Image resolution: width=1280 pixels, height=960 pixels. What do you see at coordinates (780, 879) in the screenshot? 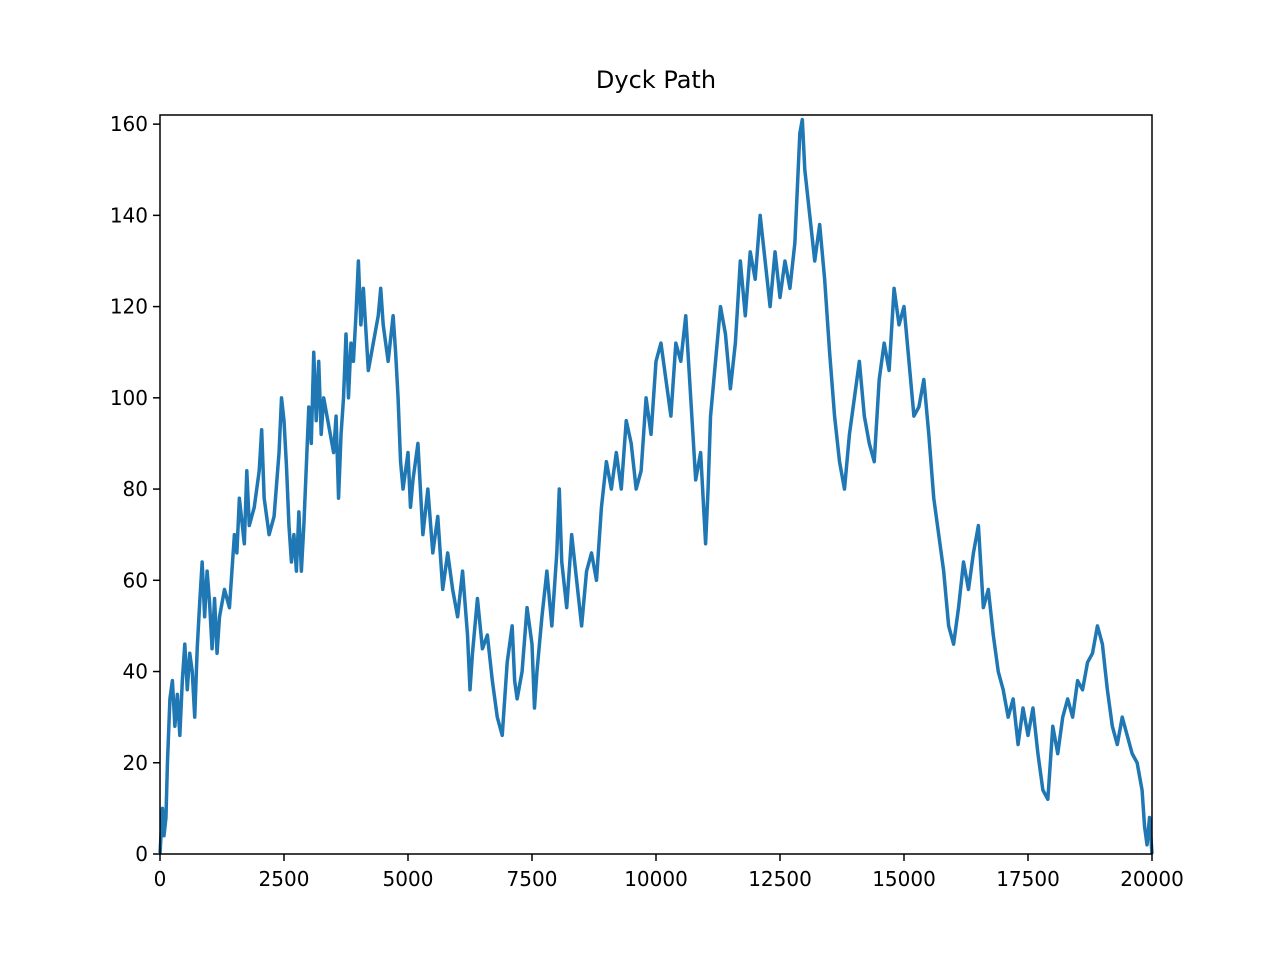
I see `x-tick-label: 12500` at bounding box center [780, 879].